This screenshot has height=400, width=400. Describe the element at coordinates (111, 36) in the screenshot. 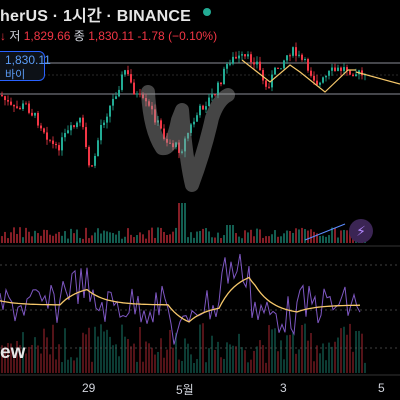

I see `close-value: 1,830.11` at that location.